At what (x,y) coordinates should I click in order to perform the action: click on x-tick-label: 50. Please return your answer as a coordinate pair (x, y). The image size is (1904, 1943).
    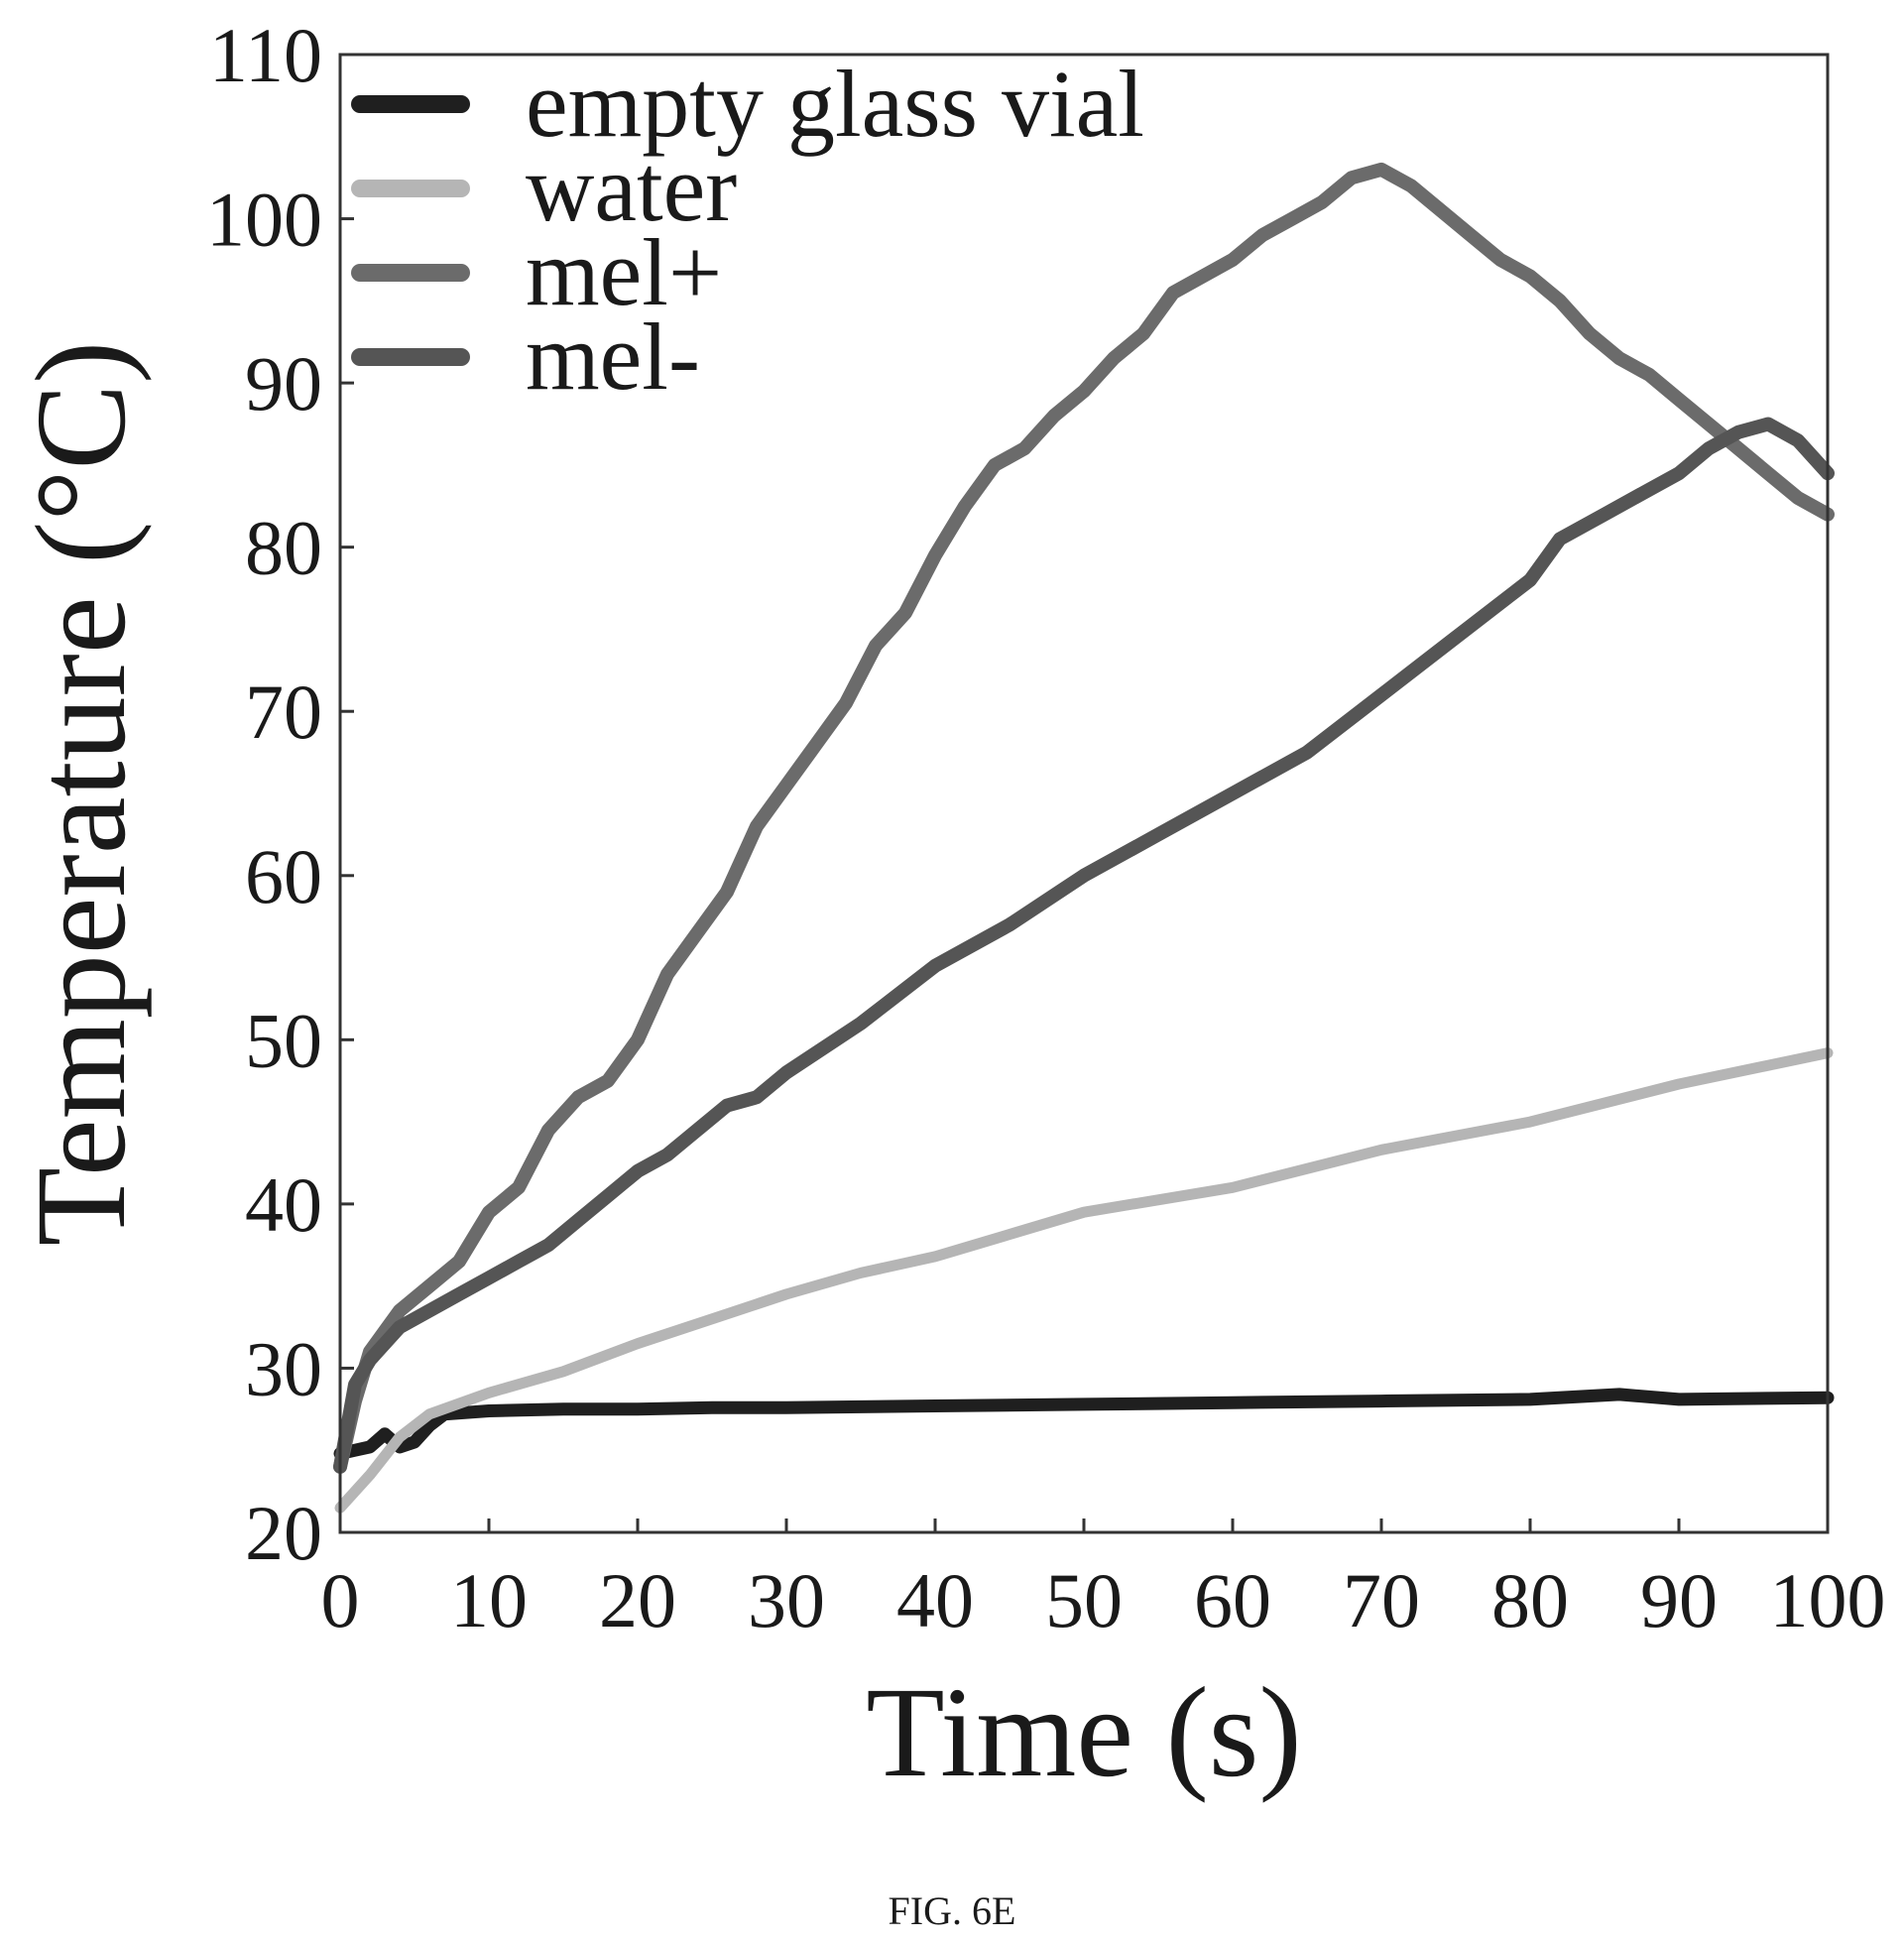
    Looking at the image, I should click on (1084, 1600).